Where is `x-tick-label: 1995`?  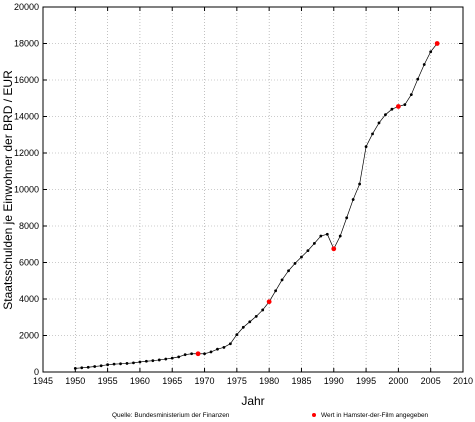 x-tick-label: 1995 is located at coordinates (366, 381).